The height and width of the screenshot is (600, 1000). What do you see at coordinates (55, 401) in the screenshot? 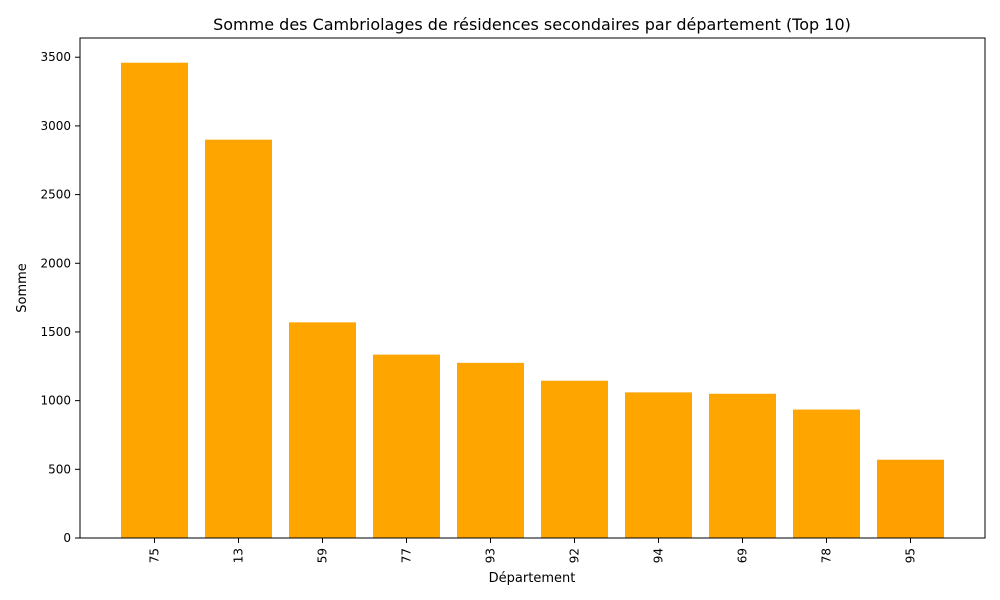
I see `y-tick-label-1000: 1000` at bounding box center [55, 401].